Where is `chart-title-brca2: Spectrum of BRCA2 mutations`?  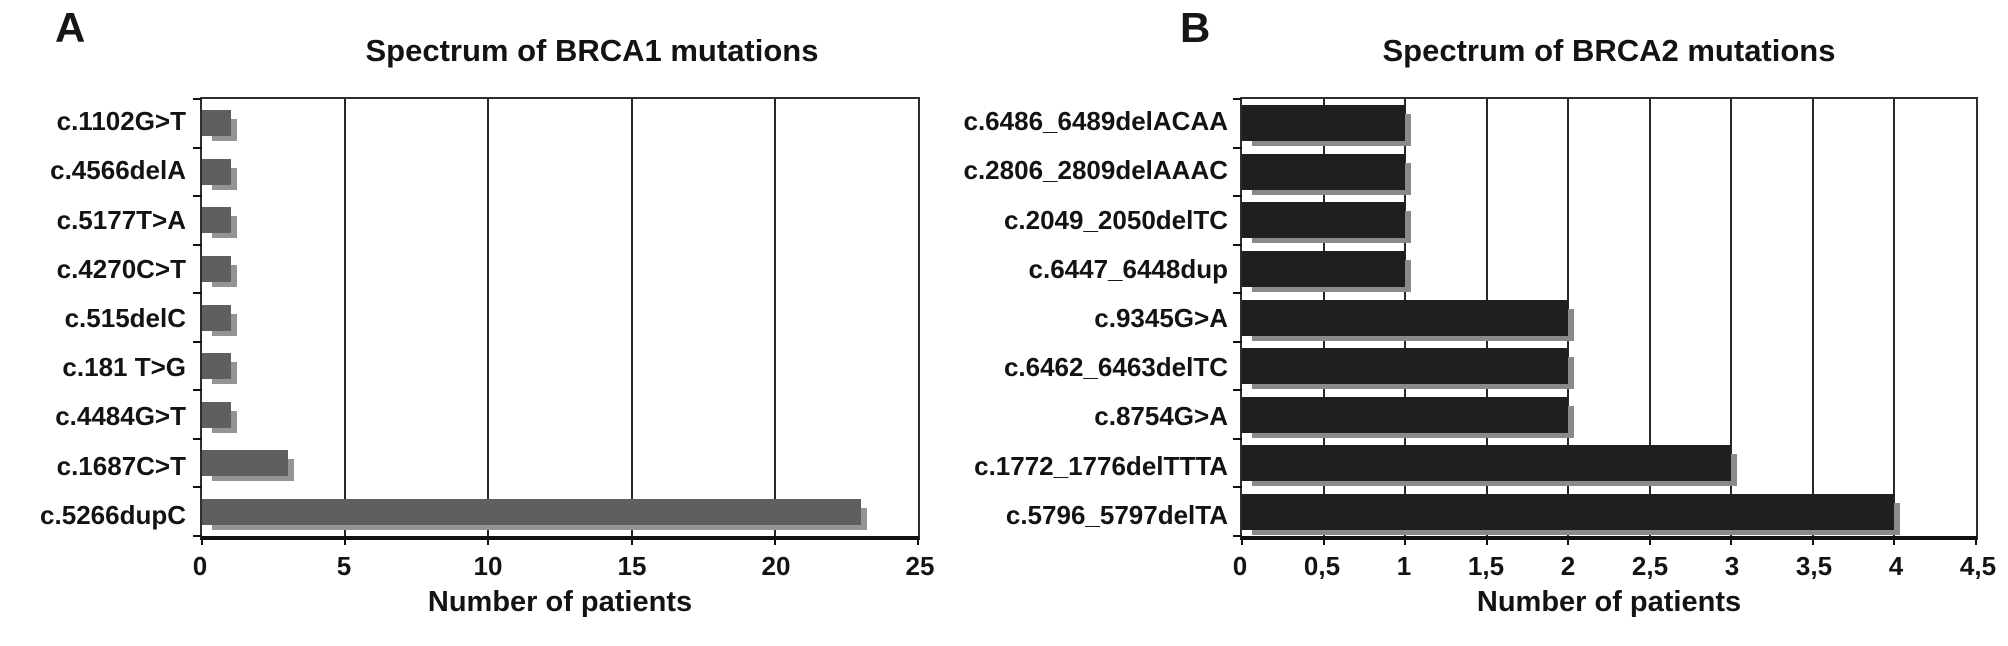 chart-title-brca2: Spectrum of BRCA2 mutations is located at coordinates (1609, 50).